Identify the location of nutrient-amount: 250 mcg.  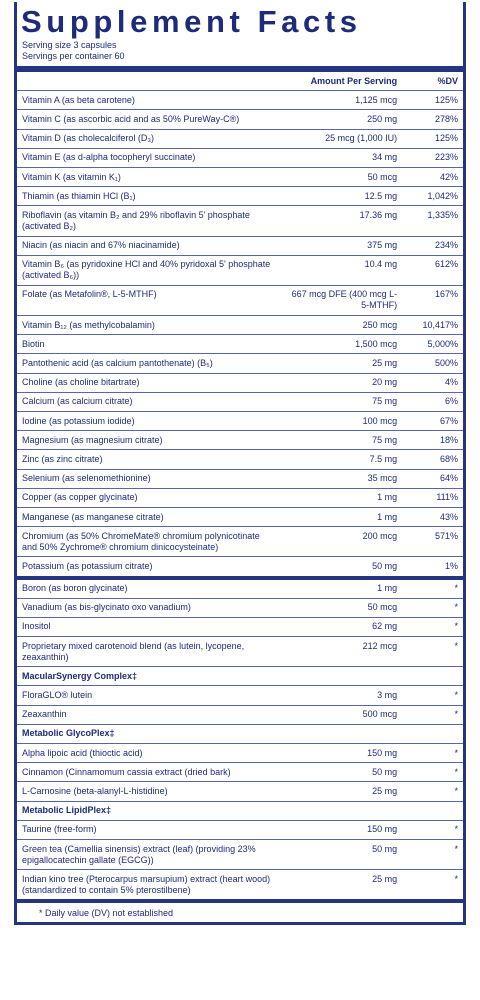
(341, 325).